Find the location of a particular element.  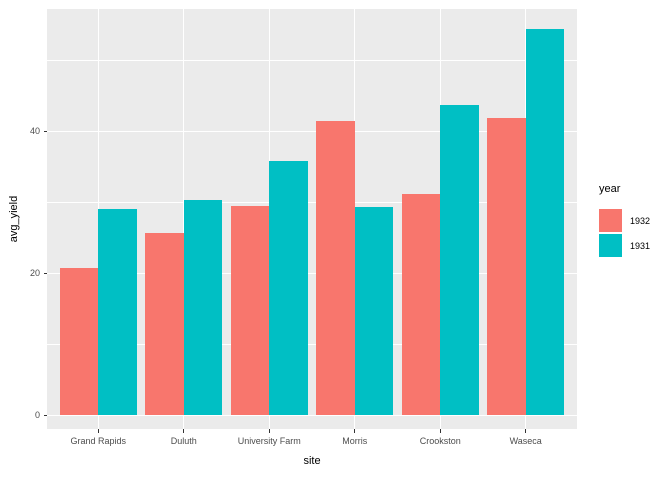

bar-1931-duluth is located at coordinates (203, 308).